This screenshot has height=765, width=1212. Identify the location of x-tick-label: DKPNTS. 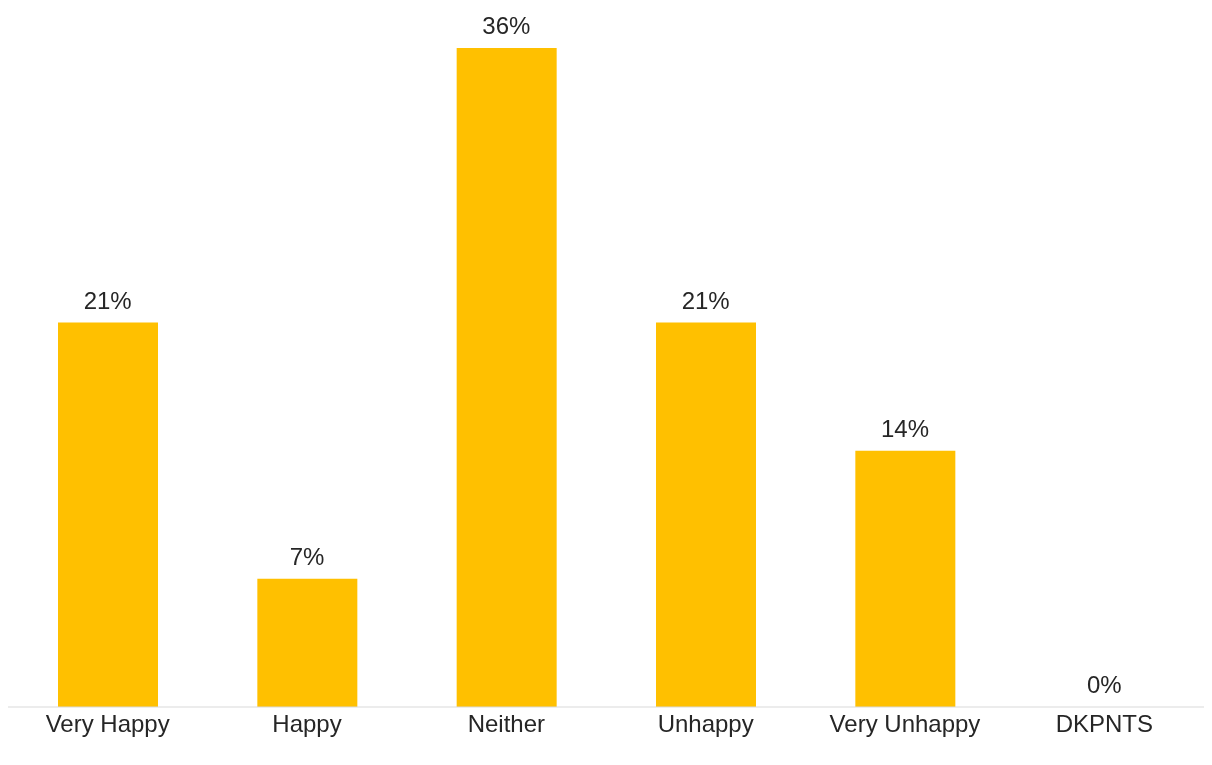
(1104, 724).